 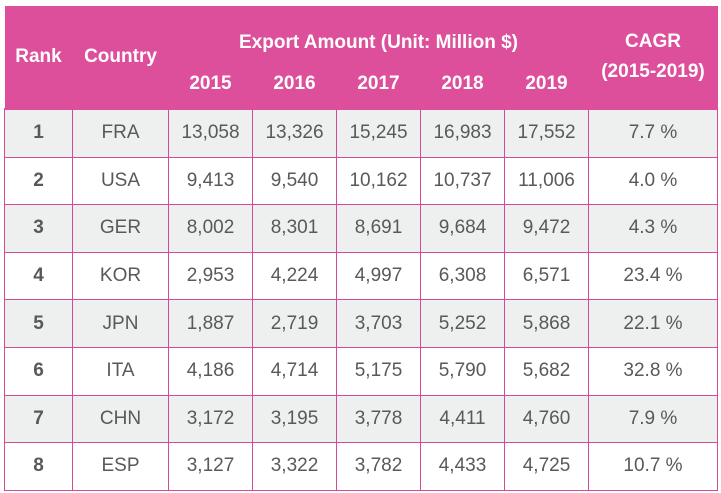 What do you see at coordinates (294, 132) in the screenshot?
I see `export-value-cell: 13,326` at bounding box center [294, 132].